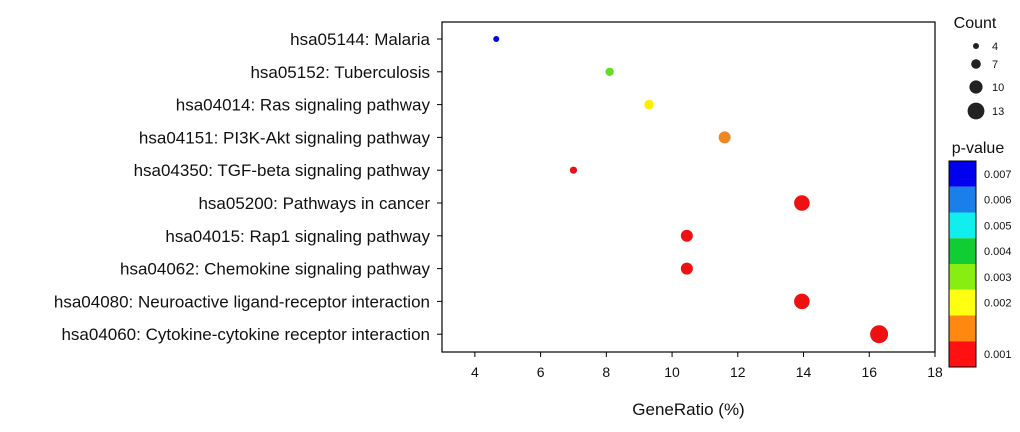 The height and width of the screenshot is (432, 1020). Describe the element at coordinates (998, 252) in the screenshot. I see `color-legend-label: 0.004` at that location.